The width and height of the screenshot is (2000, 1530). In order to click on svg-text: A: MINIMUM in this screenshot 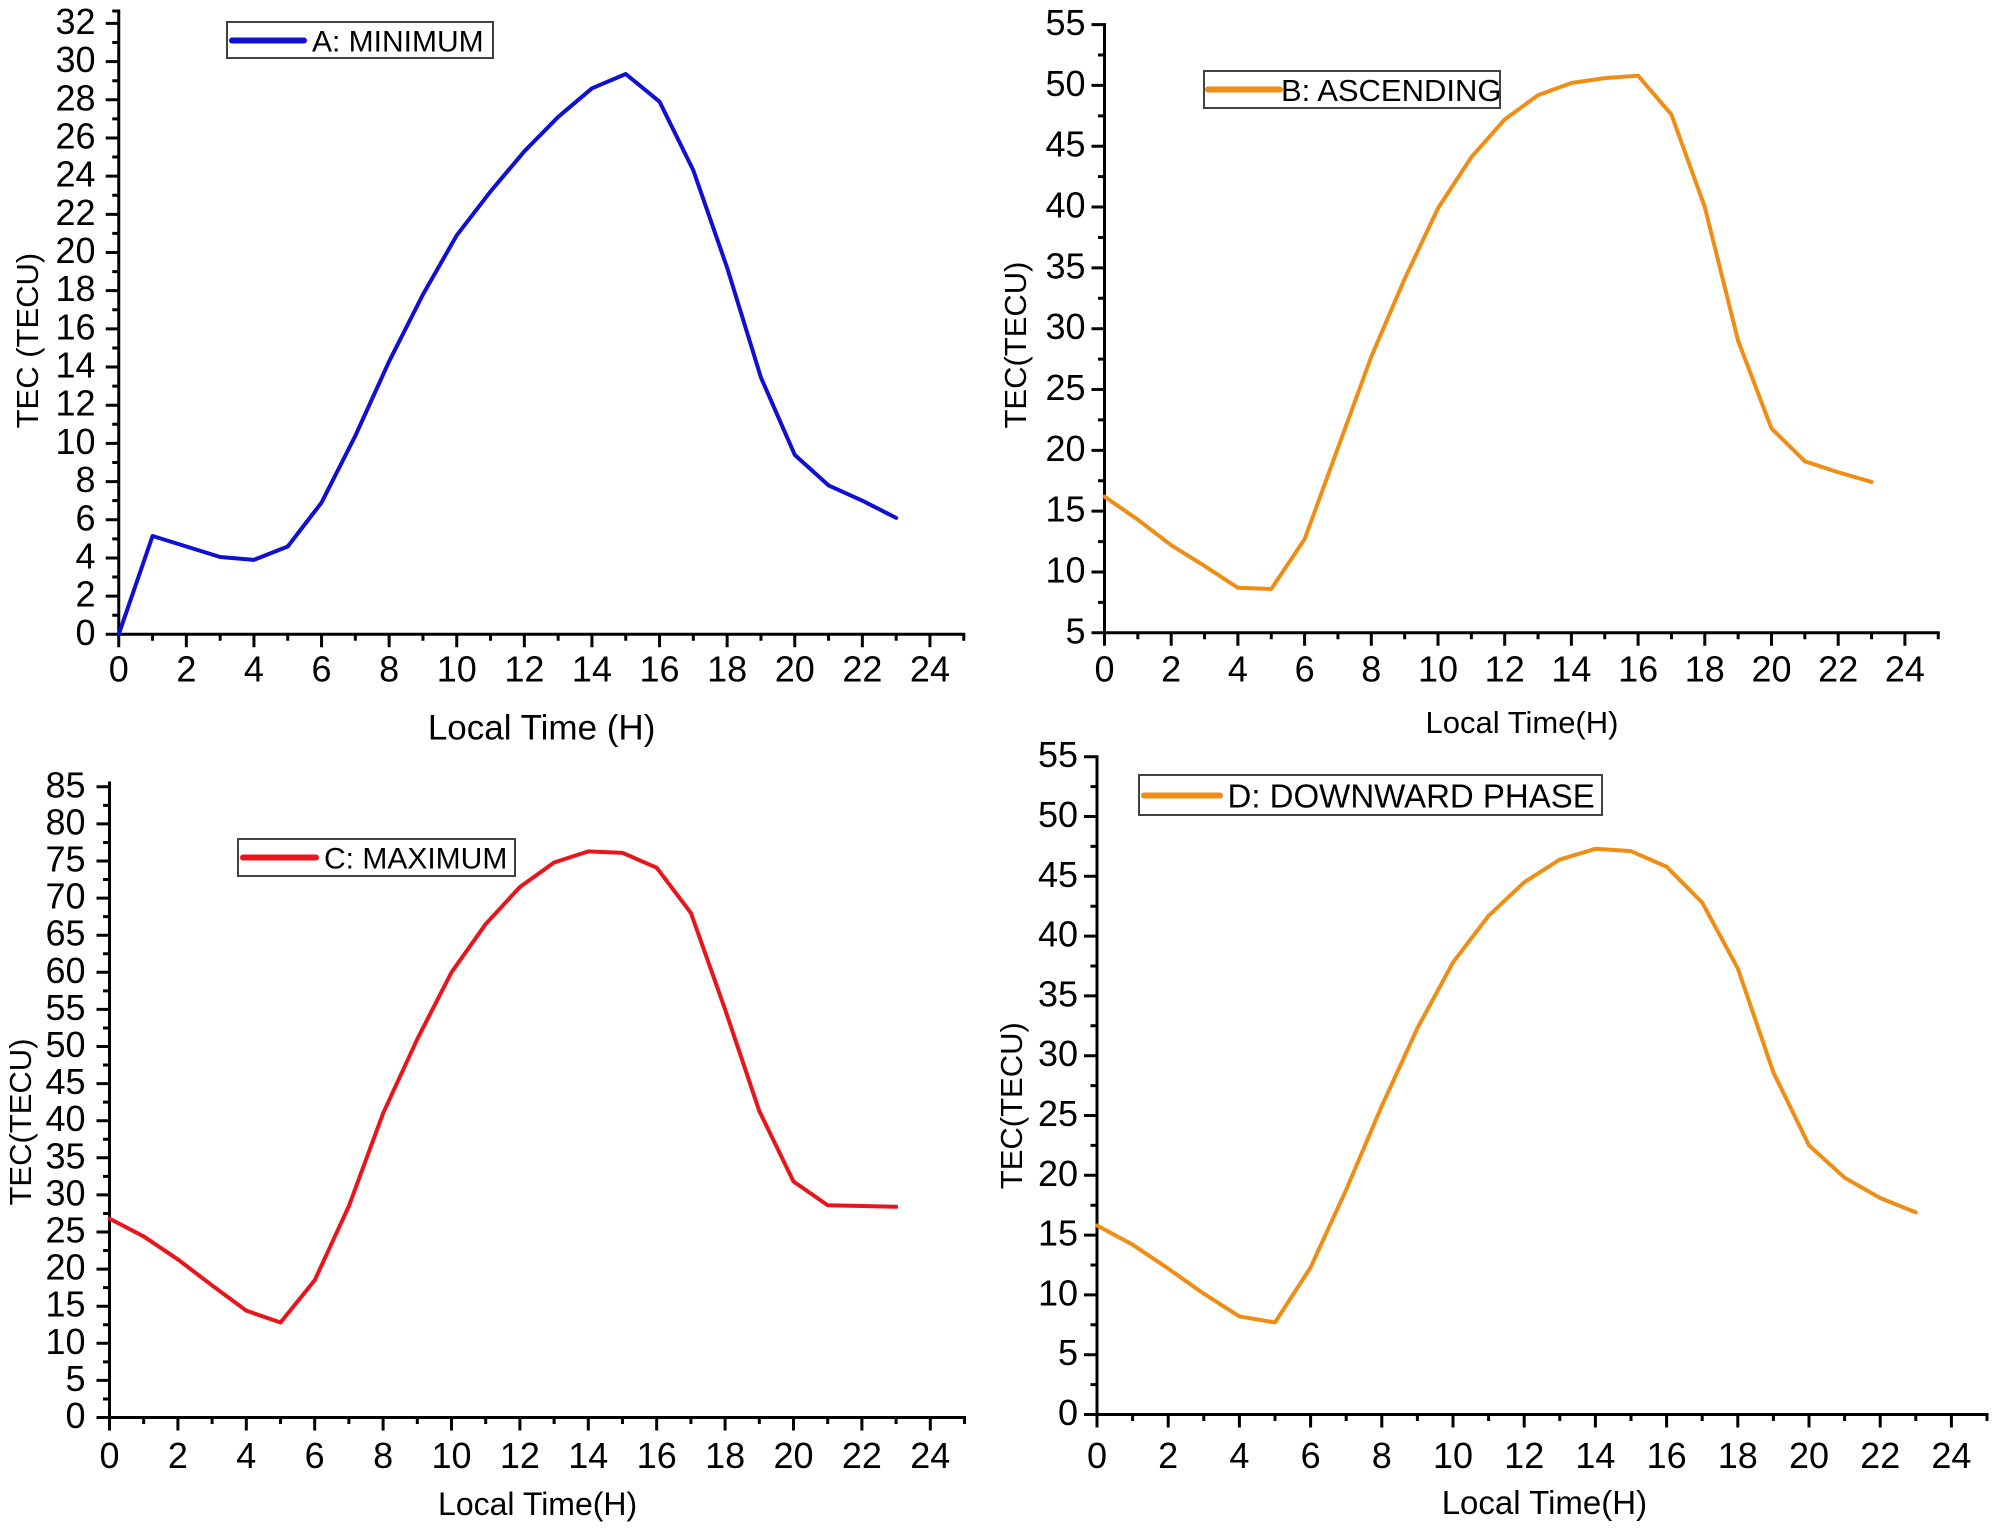, I will do `click(398, 41)`.